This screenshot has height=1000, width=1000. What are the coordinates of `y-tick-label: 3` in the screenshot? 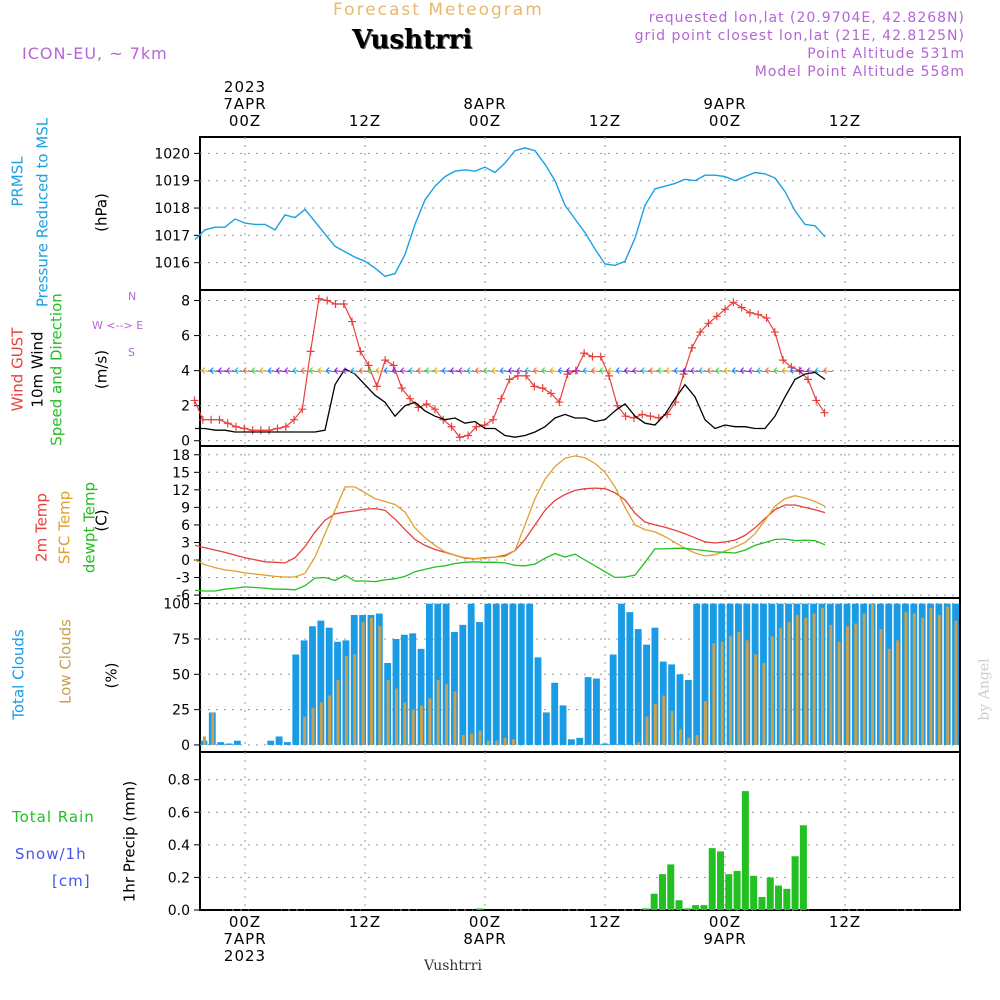 It's located at (185, 543).